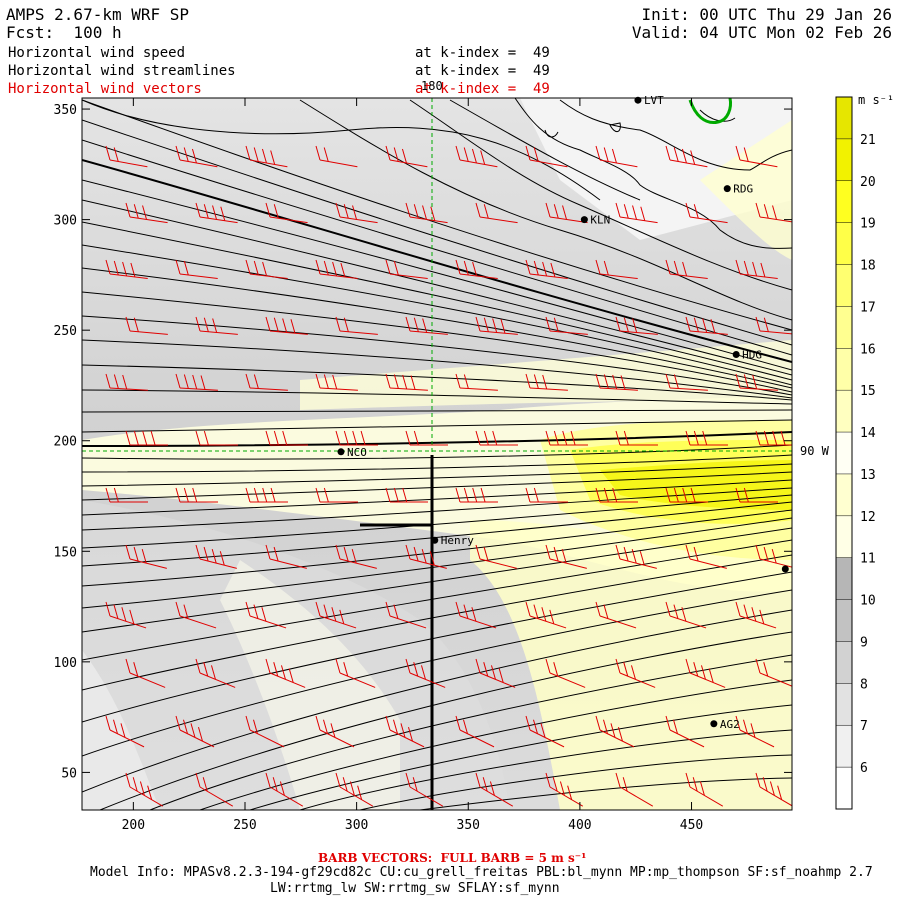  I want to click on y-tick-label: 350, so click(65, 110).